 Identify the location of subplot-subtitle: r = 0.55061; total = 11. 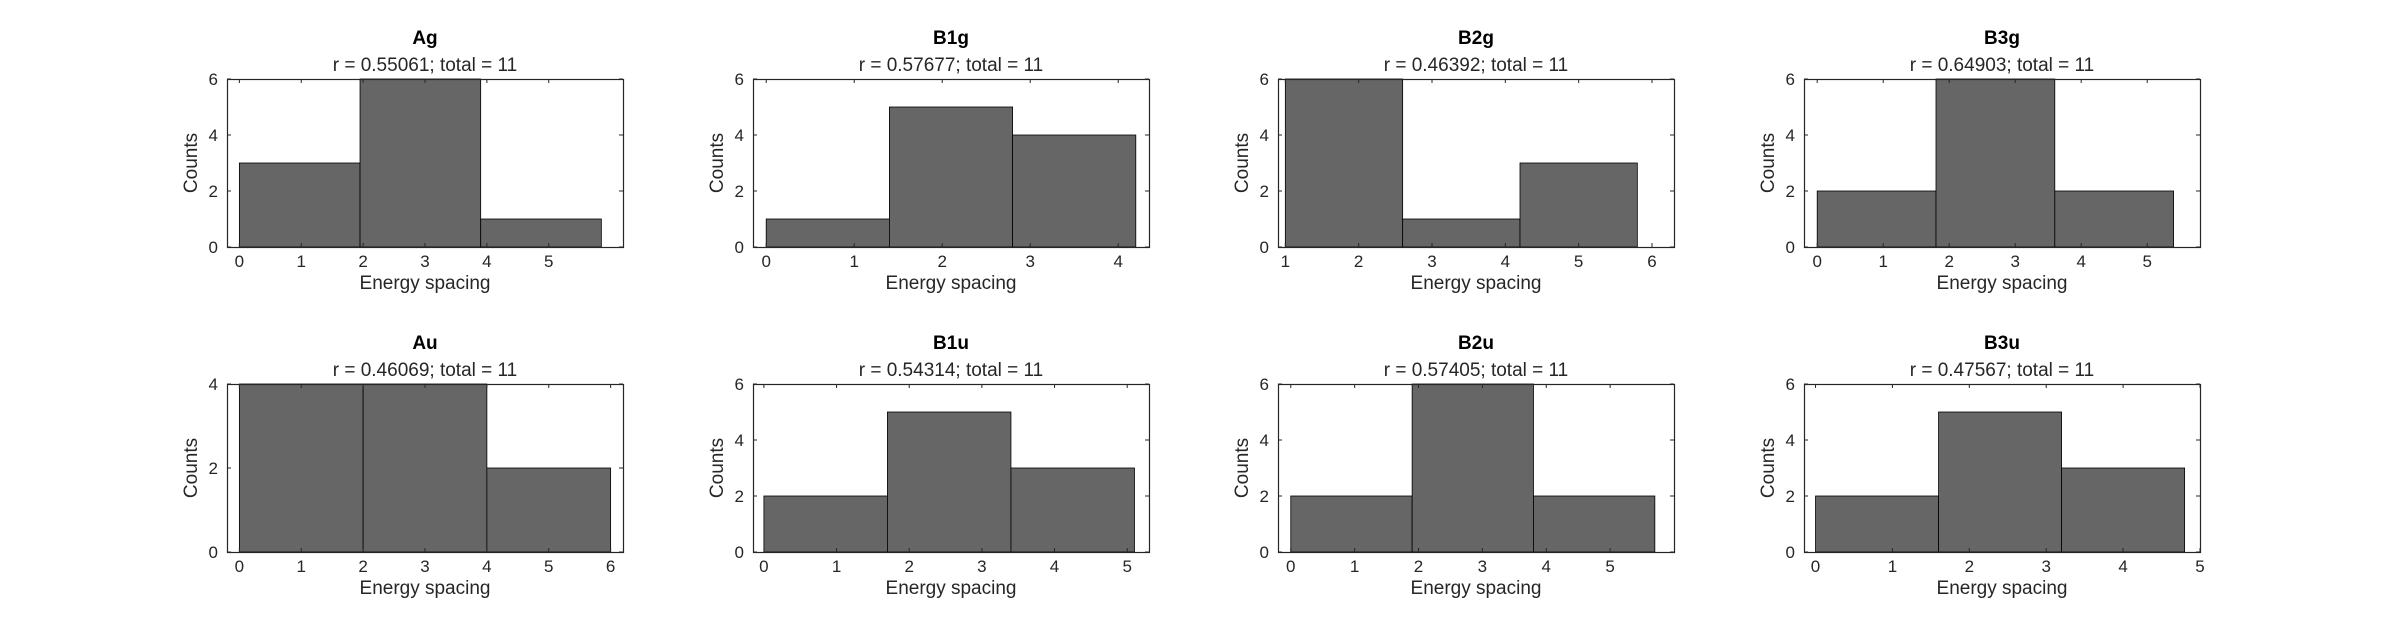
(425, 65).